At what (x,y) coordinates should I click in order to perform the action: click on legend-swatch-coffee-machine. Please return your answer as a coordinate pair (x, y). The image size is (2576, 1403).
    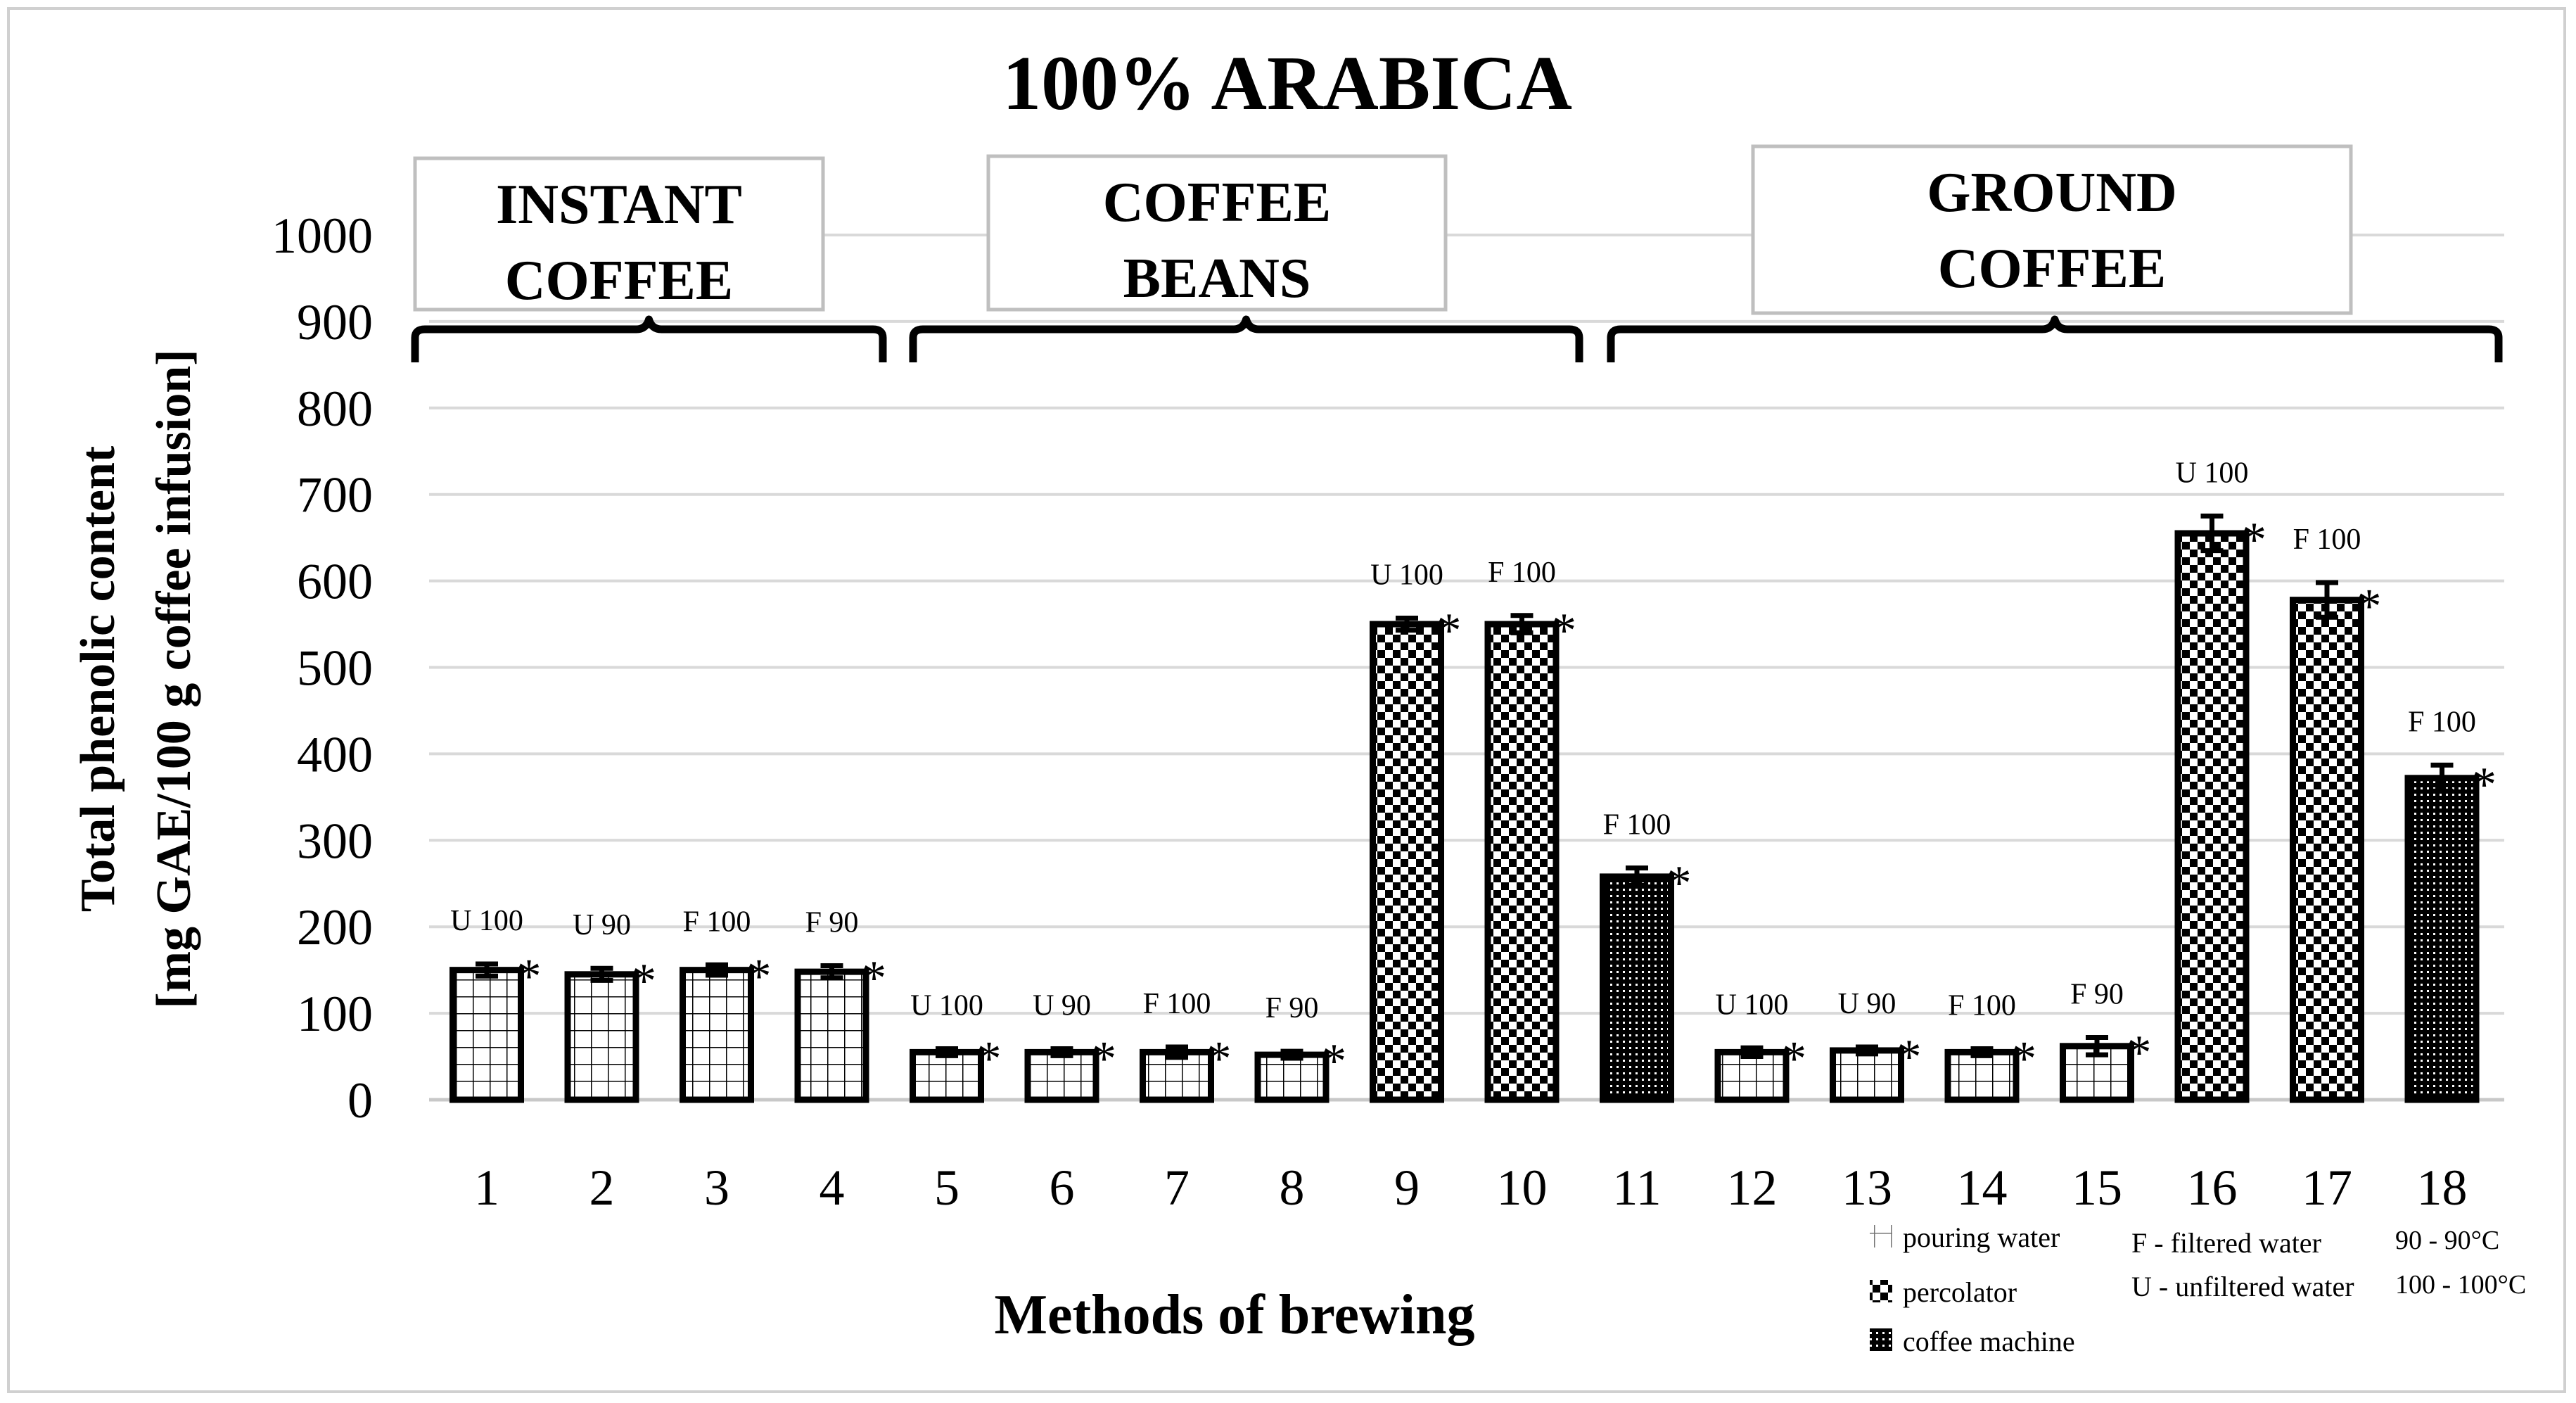
    Looking at the image, I should click on (1881, 1339).